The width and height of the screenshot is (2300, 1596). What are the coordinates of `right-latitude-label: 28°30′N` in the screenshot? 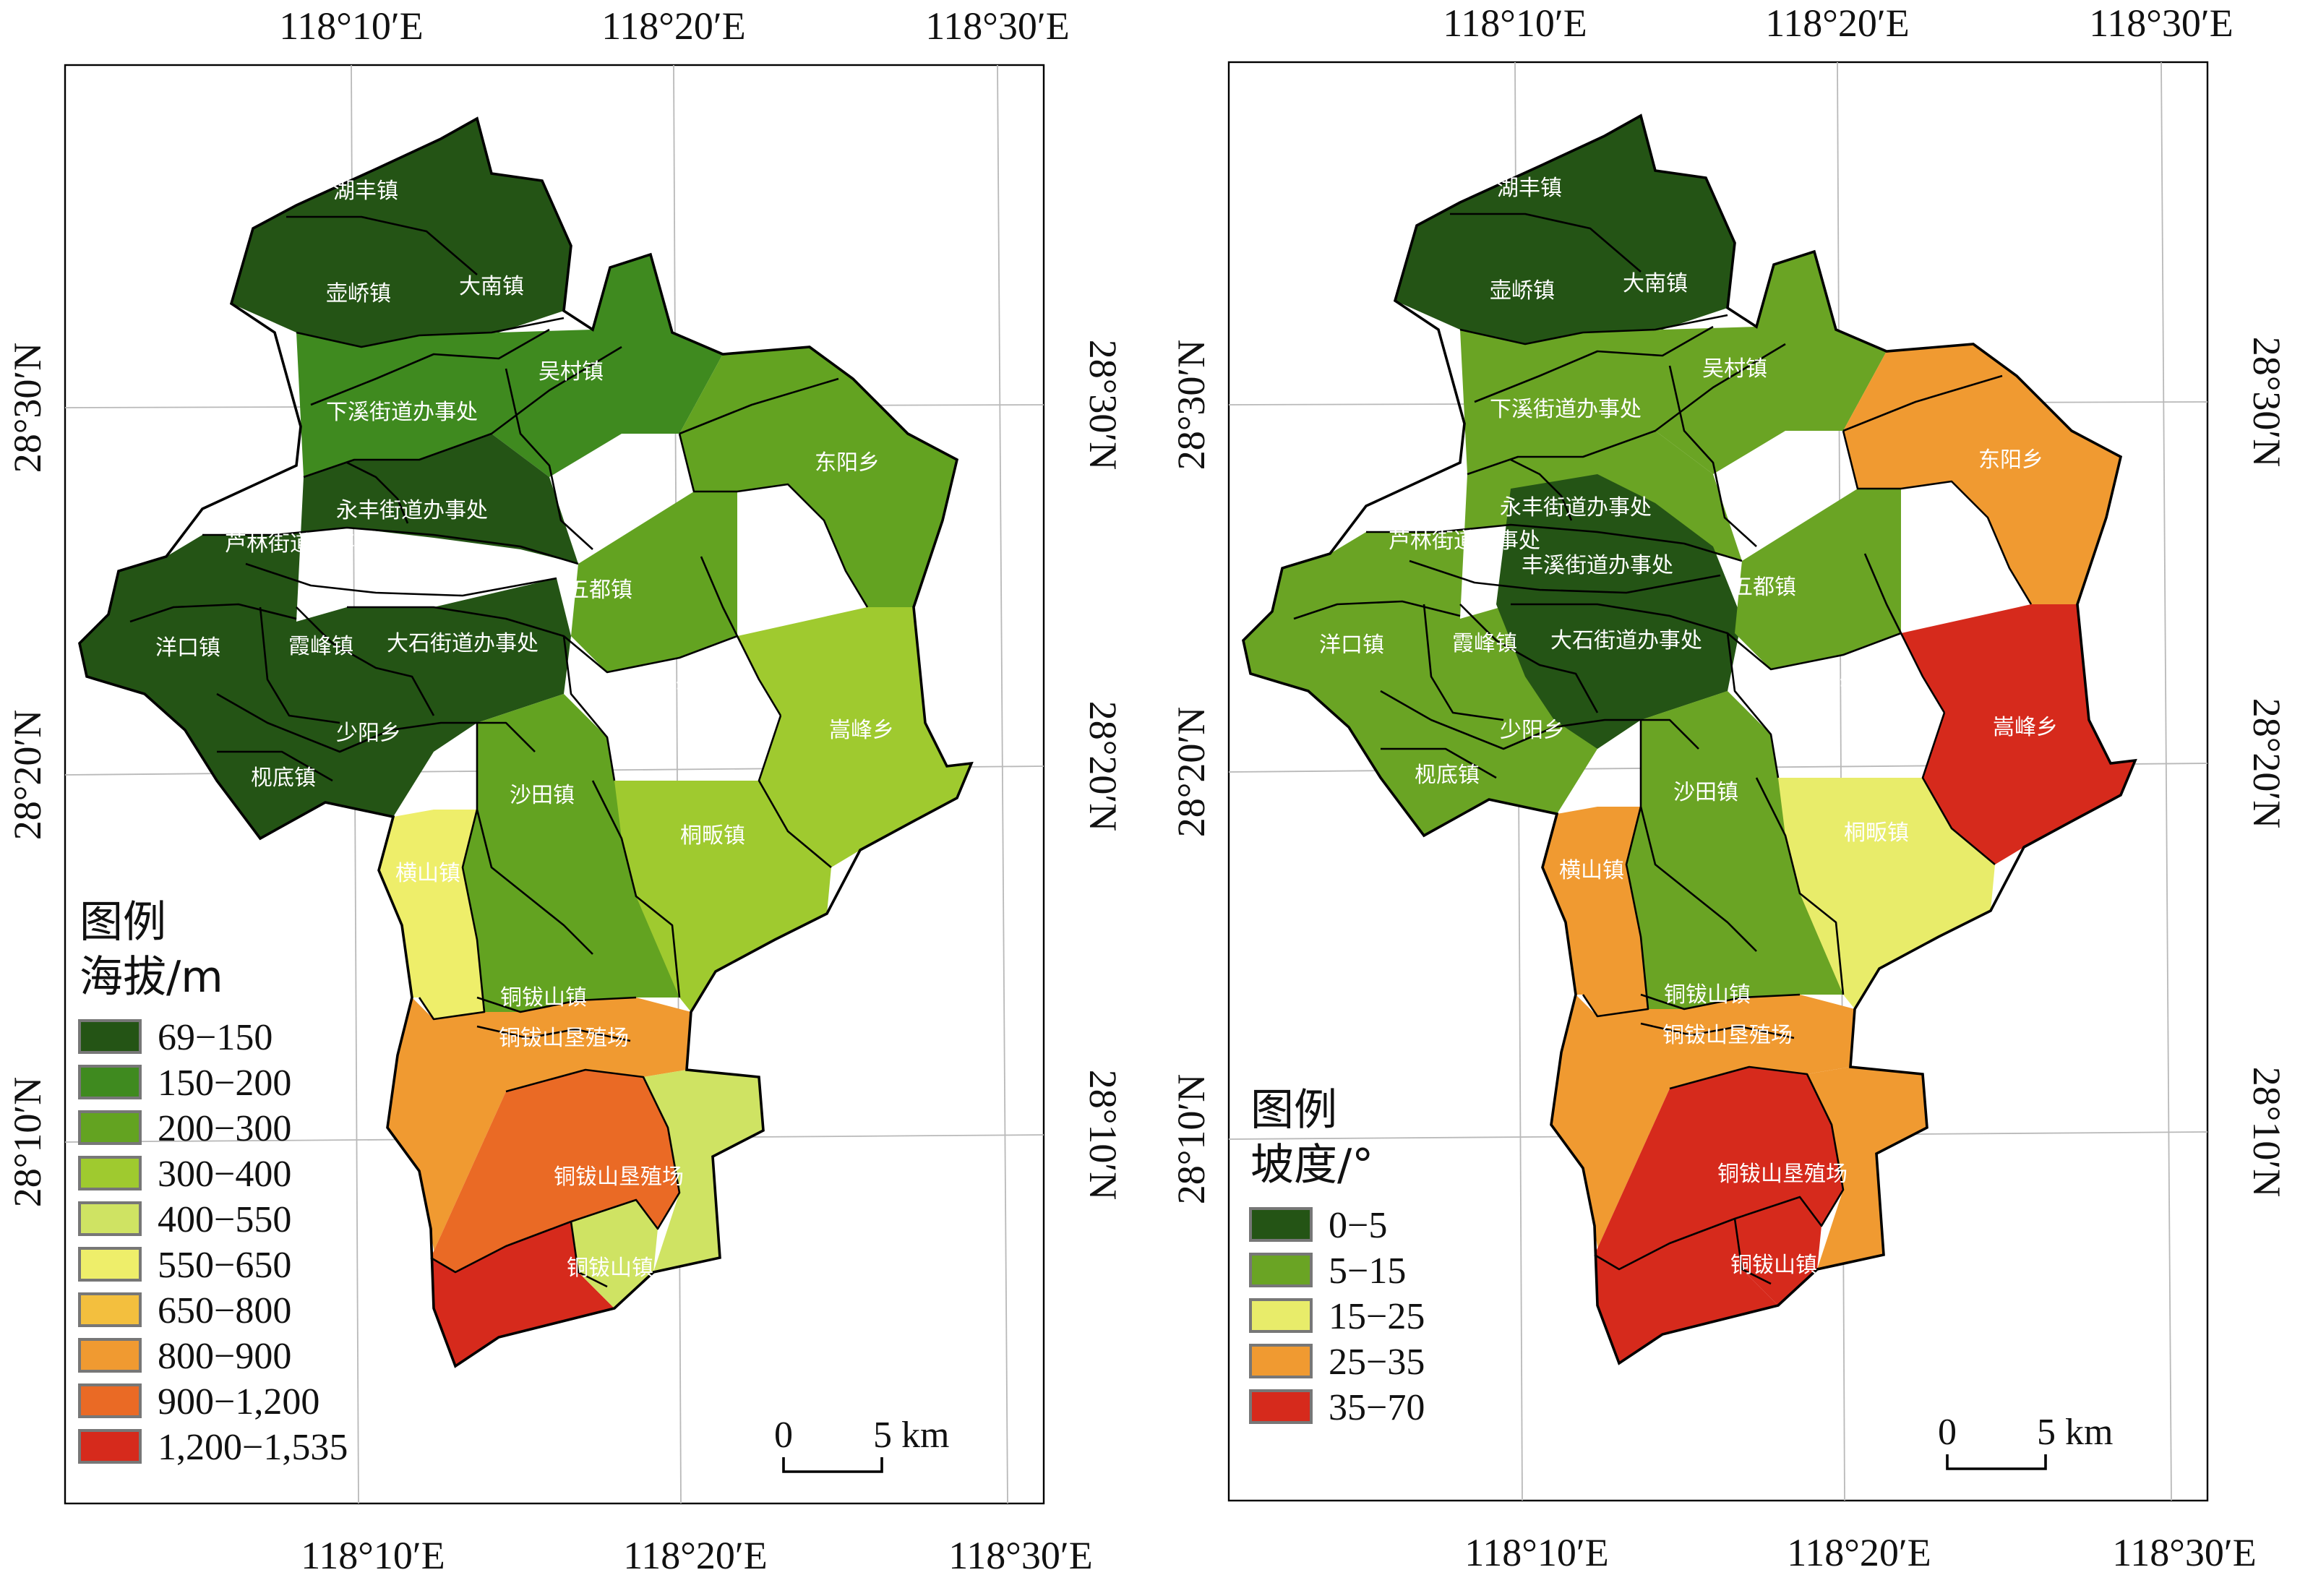 It's located at (2266, 402).